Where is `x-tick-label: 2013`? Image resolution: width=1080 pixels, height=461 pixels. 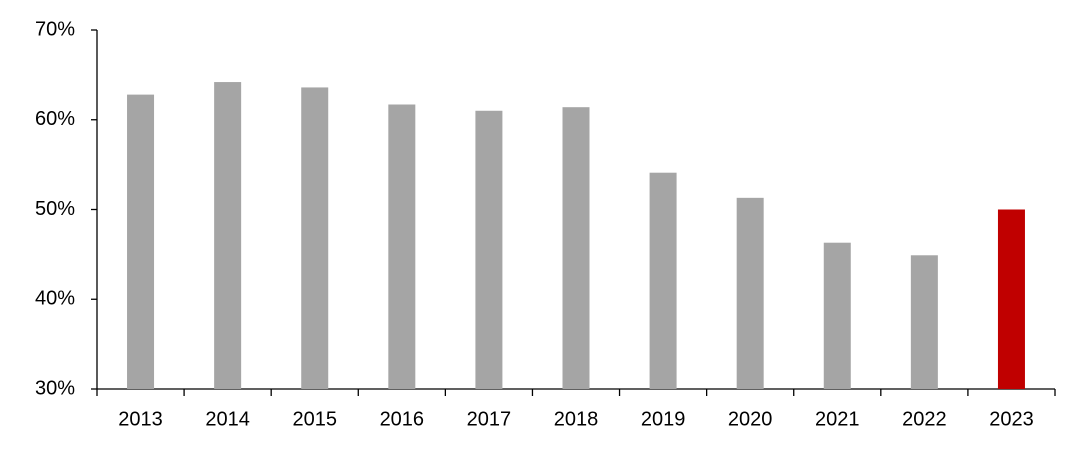 x-tick-label: 2013 is located at coordinates (140, 419).